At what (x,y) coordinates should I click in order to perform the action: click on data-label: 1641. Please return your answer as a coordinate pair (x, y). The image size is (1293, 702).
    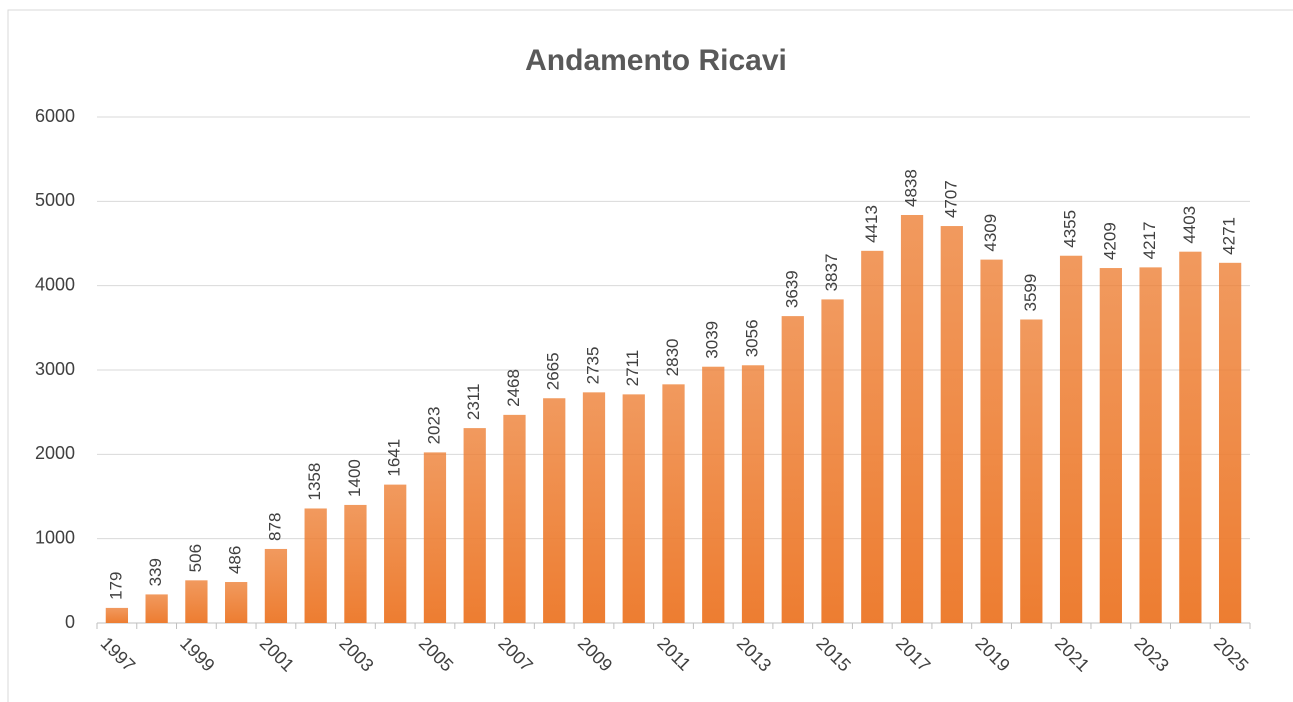
    Looking at the image, I should click on (394, 458).